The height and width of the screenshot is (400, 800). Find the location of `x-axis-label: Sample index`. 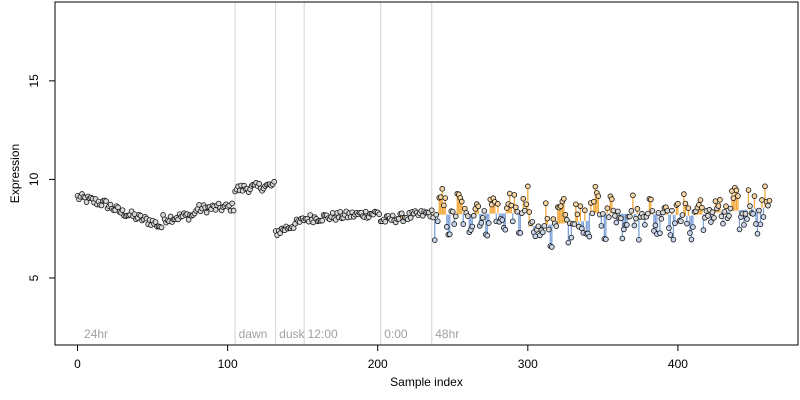

x-axis-label: Sample index is located at coordinates (426, 382).